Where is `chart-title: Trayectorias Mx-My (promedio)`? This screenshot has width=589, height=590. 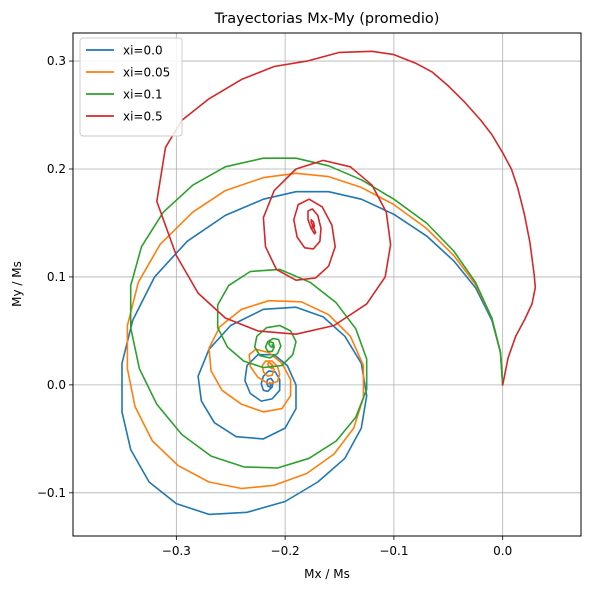 chart-title: Trayectorias Mx-My (promedio) is located at coordinates (327, 19).